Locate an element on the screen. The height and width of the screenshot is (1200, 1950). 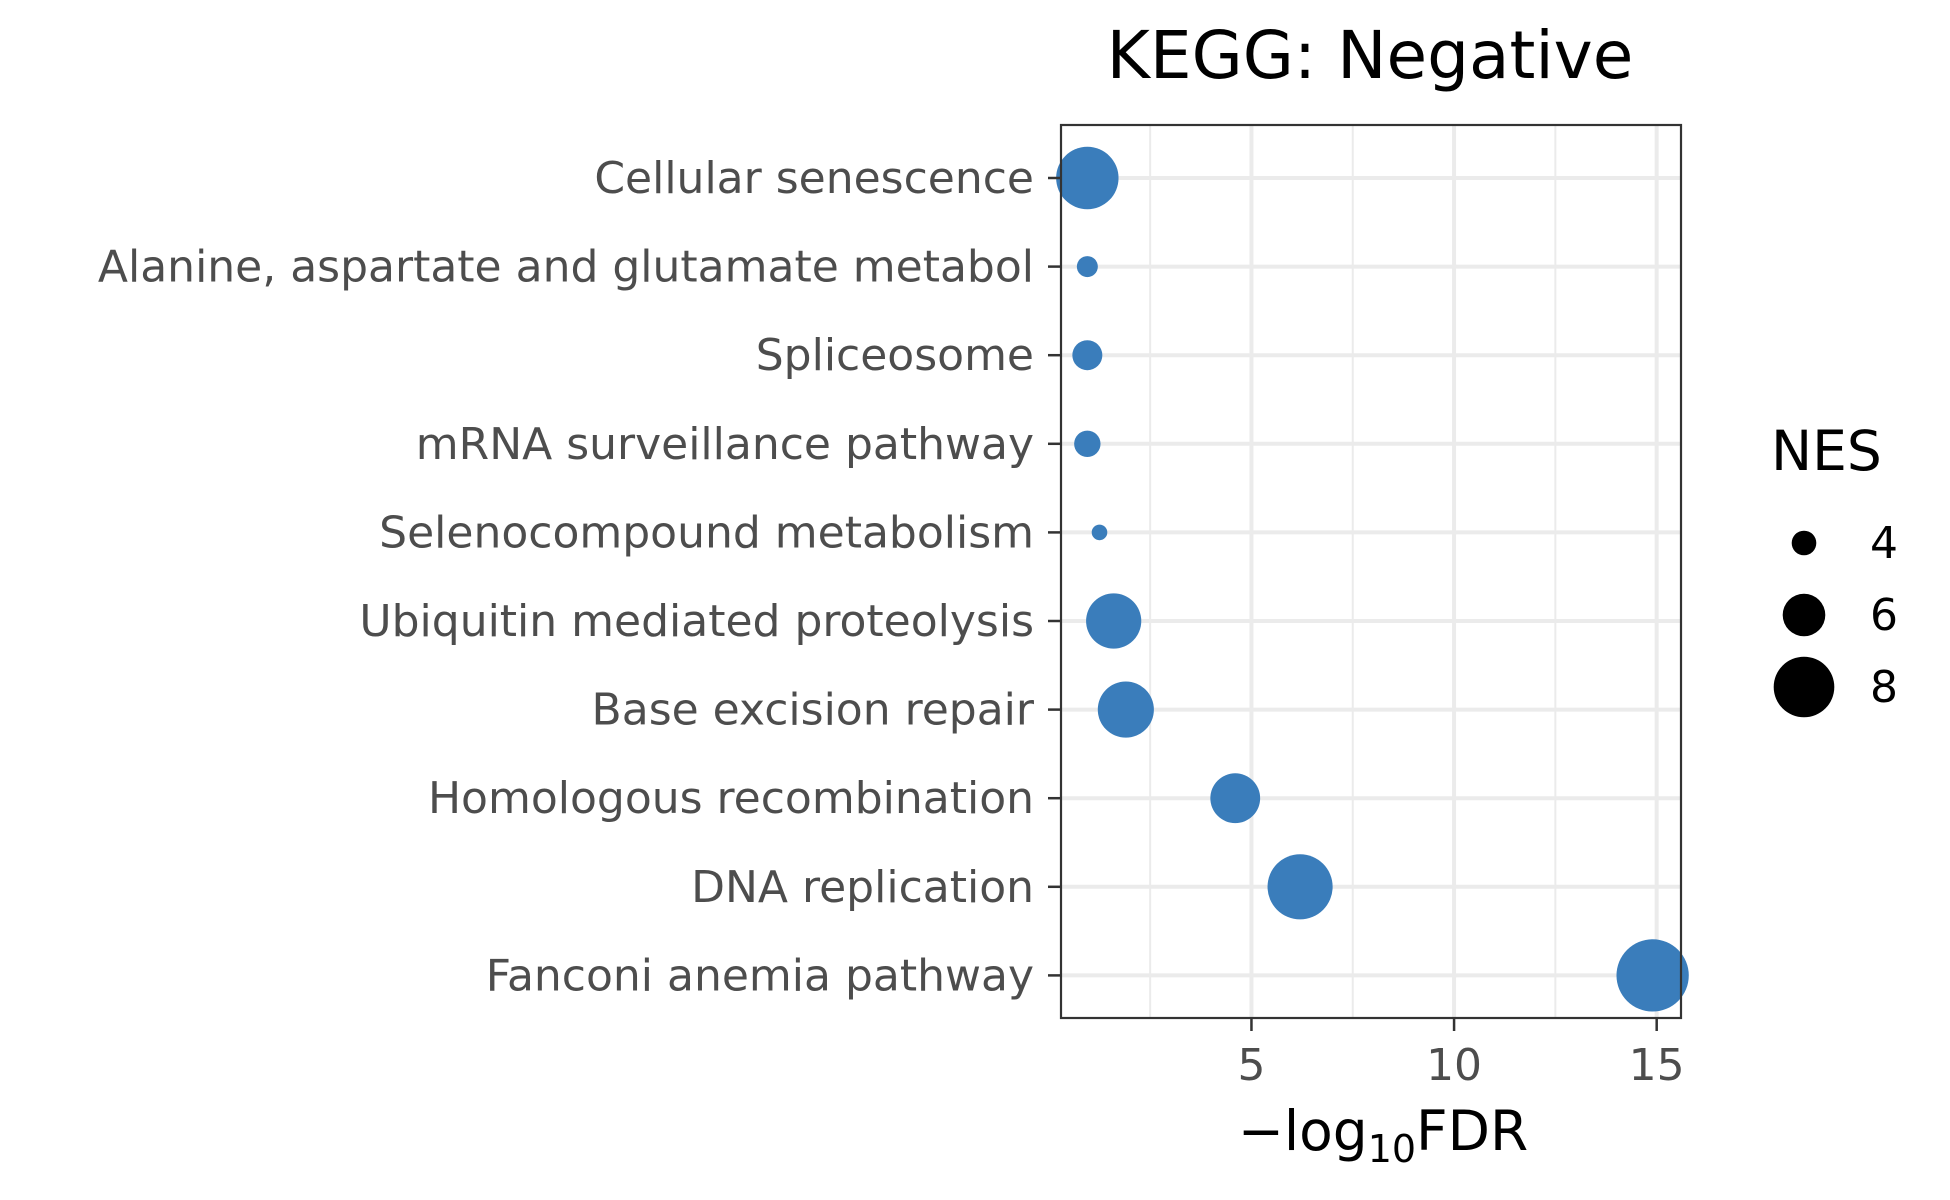
y-tick-label-2: Spliceosome is located at coordinates (895, 355).